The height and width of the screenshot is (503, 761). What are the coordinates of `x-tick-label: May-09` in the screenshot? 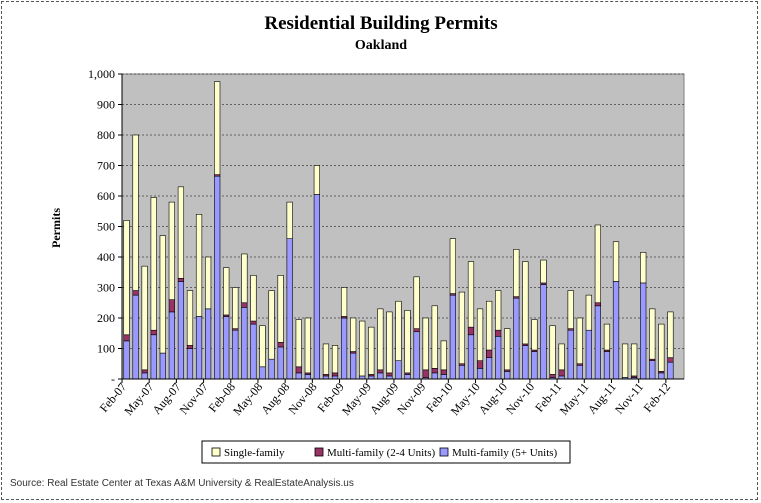 It's located at (356, 399).